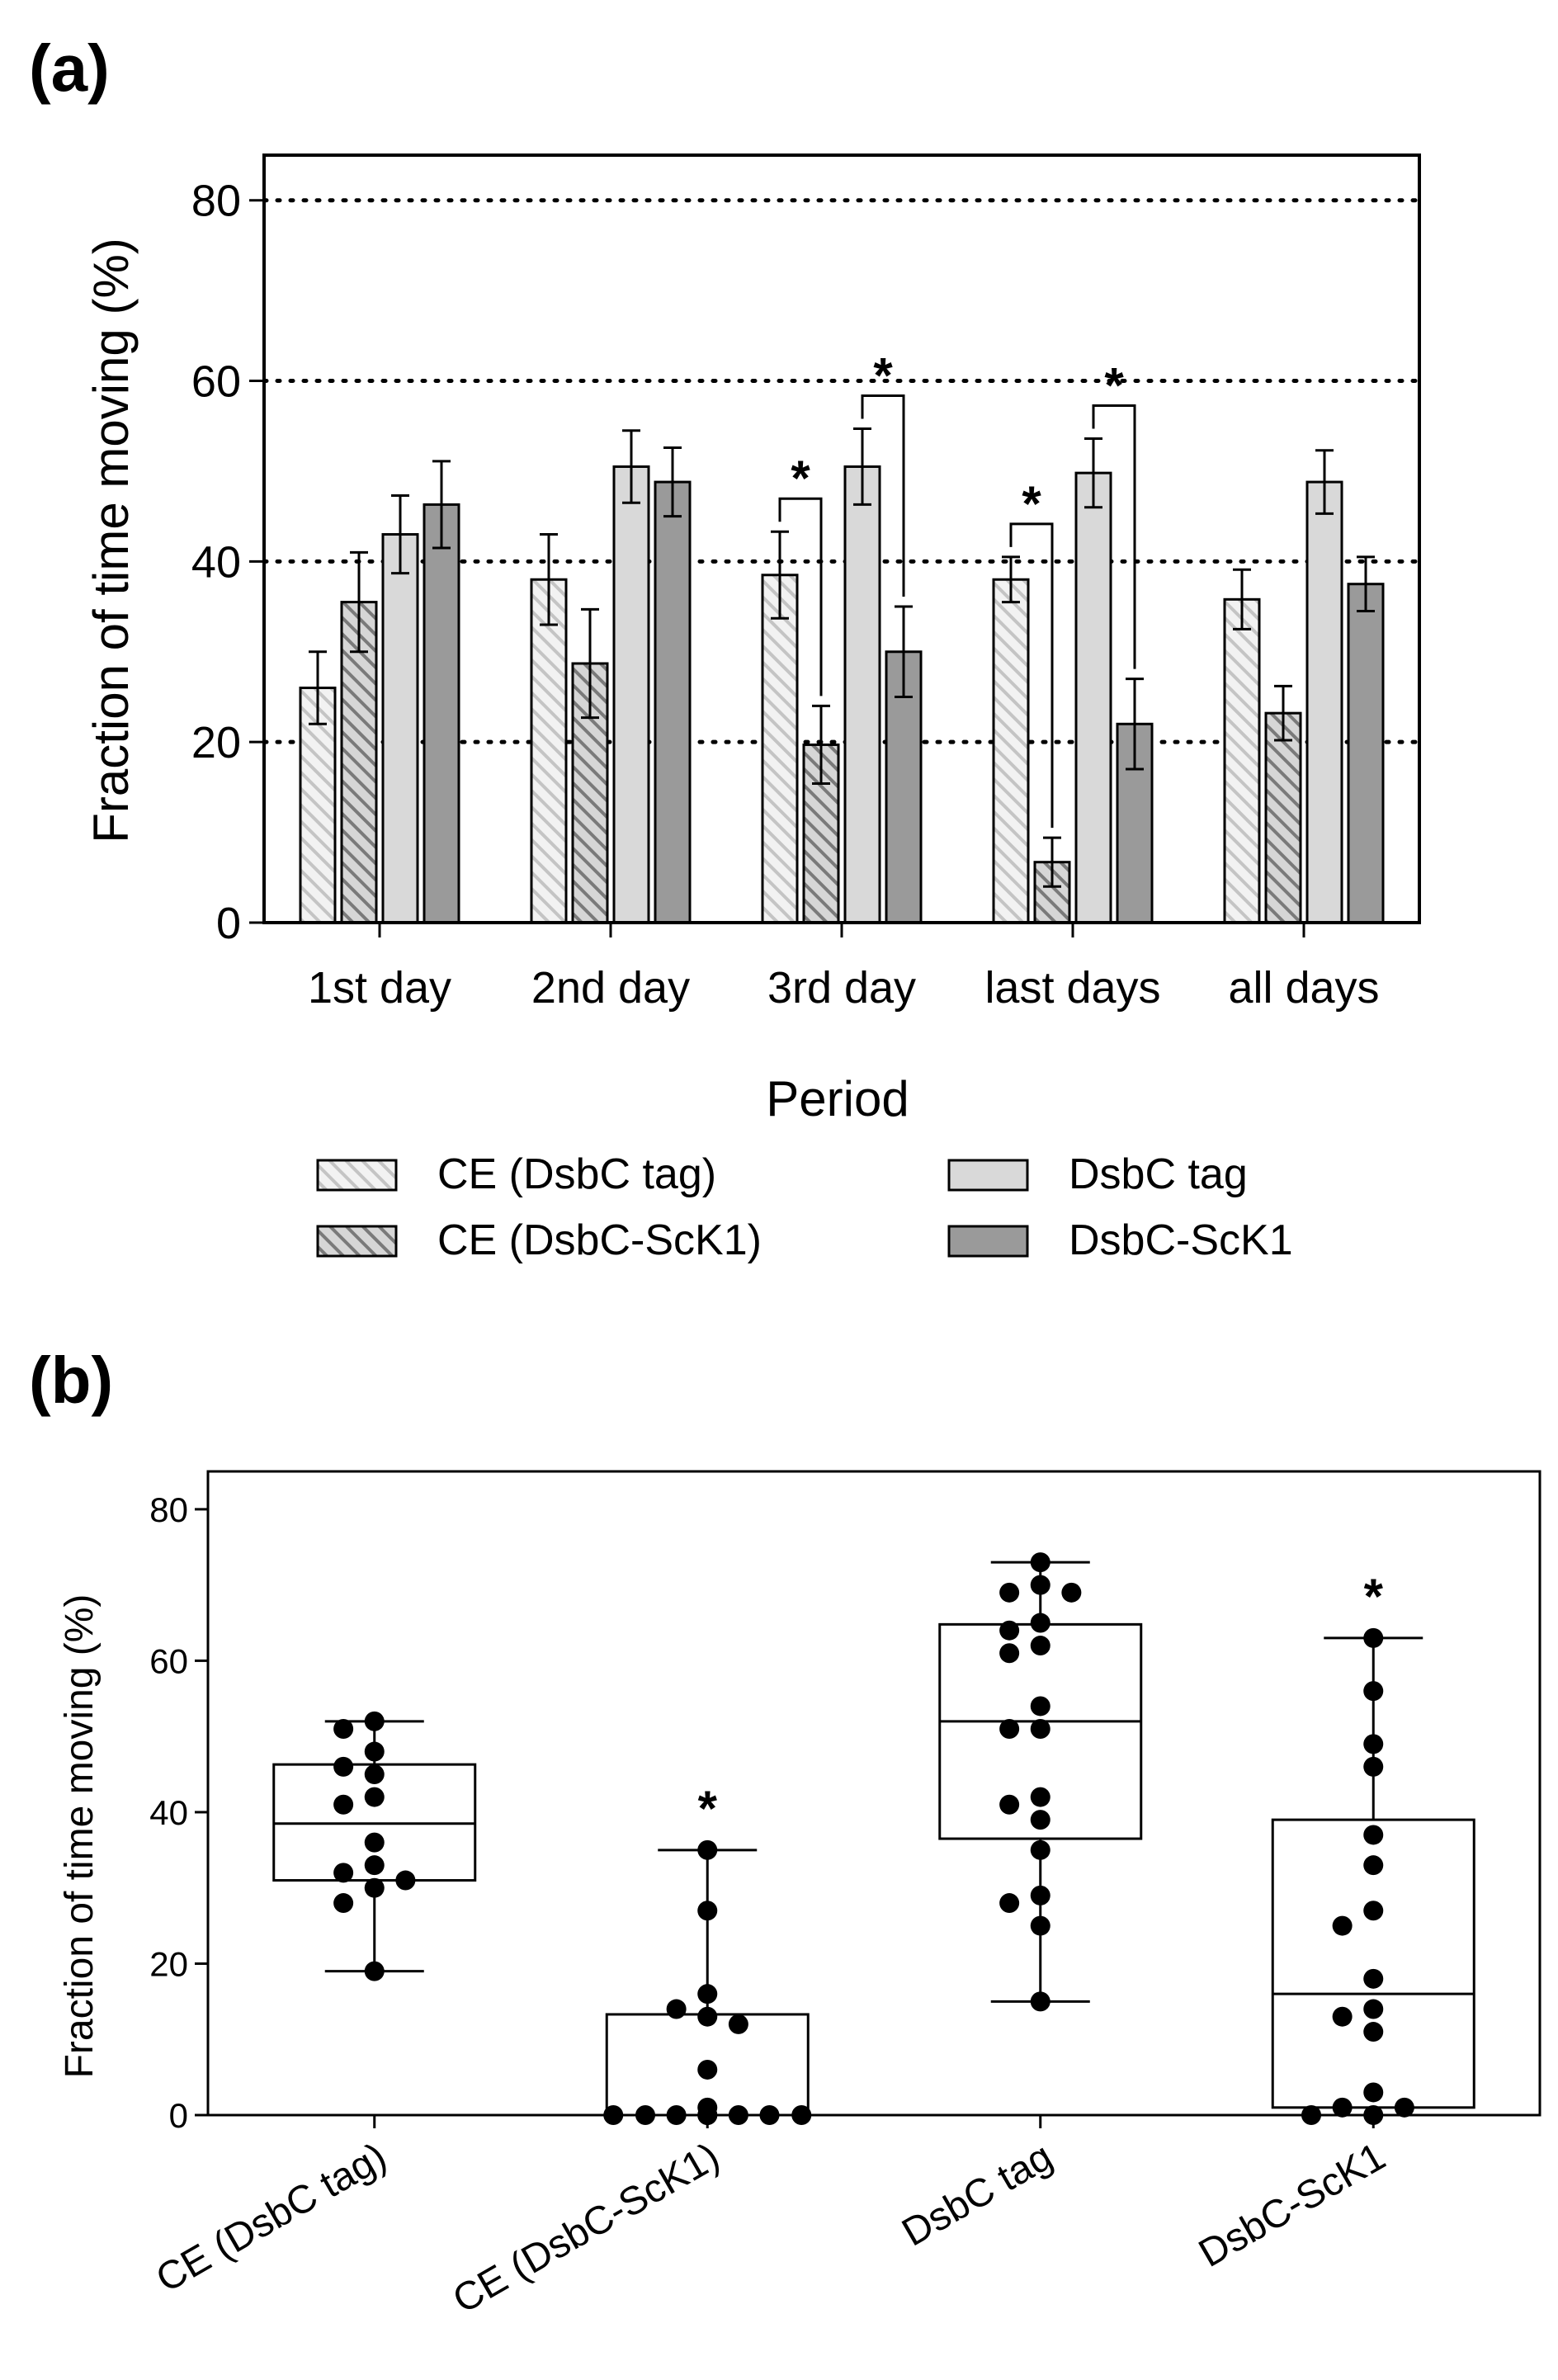 The height and width of the screenshot is (2380, 1558). I want to click on legend-item-dsbc-tag: DsbC tag, so click(1097, 1174).